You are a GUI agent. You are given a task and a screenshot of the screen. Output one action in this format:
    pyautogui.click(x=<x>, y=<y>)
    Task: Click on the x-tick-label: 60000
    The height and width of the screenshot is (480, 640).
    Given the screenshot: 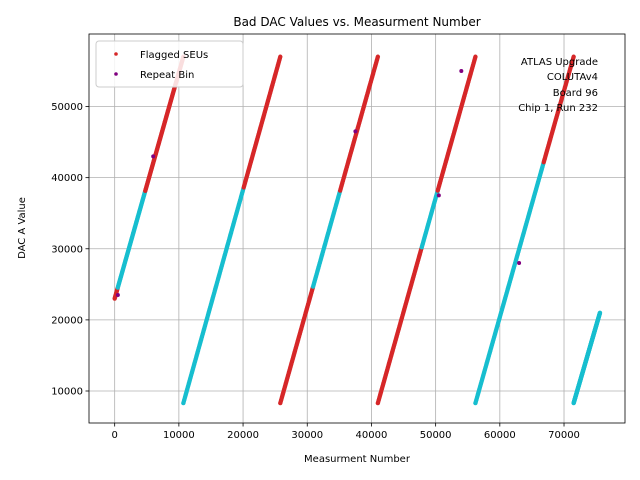 What is the action you would take?
    pyautogui.click(x=500, y=435)
    